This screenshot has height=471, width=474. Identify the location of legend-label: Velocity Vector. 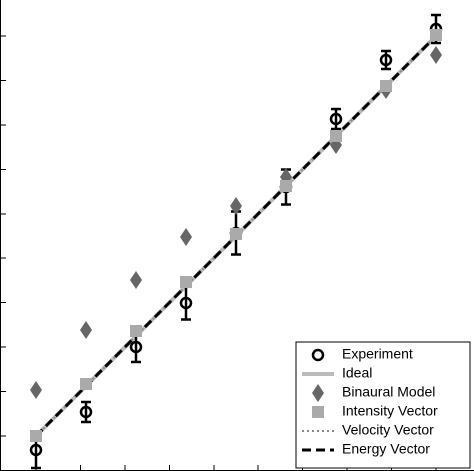
(388, 430).